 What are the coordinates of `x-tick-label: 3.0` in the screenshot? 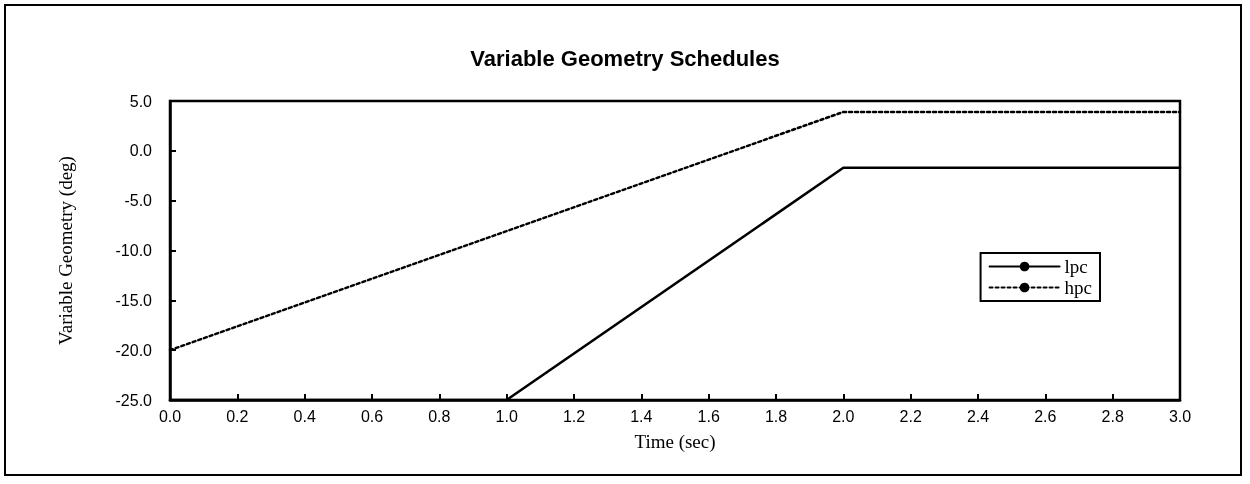 It's located at (1180, 416).